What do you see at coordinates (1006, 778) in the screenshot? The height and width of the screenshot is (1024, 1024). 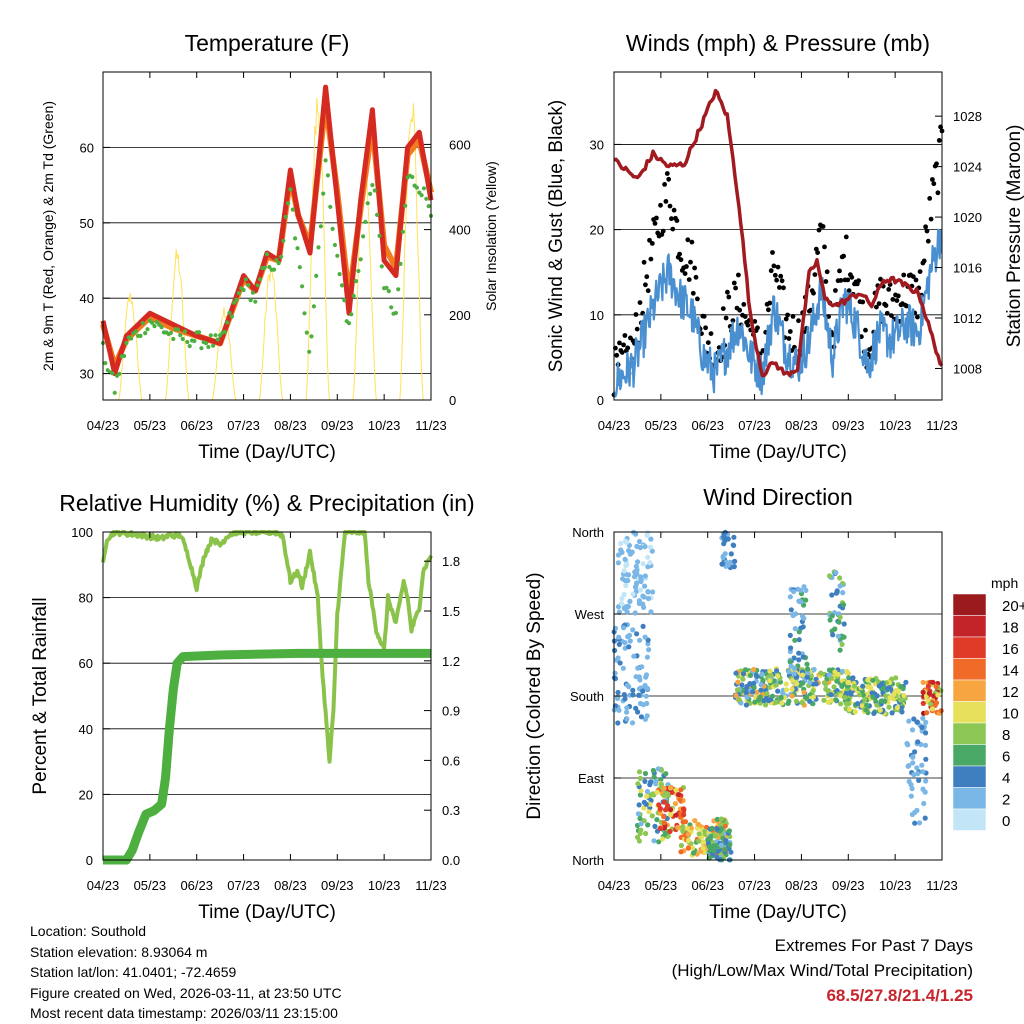 I see `colorbar-label: 4` at bounding box center [1006, 778].